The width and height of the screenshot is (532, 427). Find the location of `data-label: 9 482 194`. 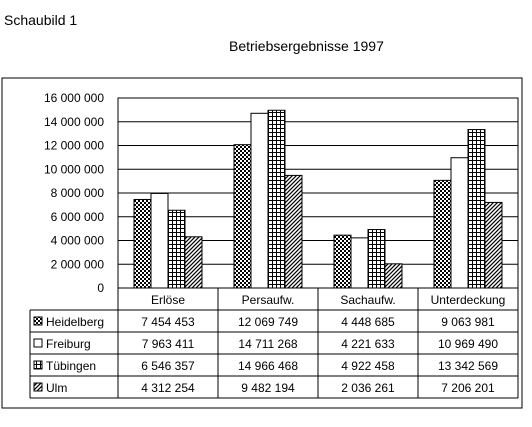

data-label: 9 482 194 is located at coordinates (268, 388).